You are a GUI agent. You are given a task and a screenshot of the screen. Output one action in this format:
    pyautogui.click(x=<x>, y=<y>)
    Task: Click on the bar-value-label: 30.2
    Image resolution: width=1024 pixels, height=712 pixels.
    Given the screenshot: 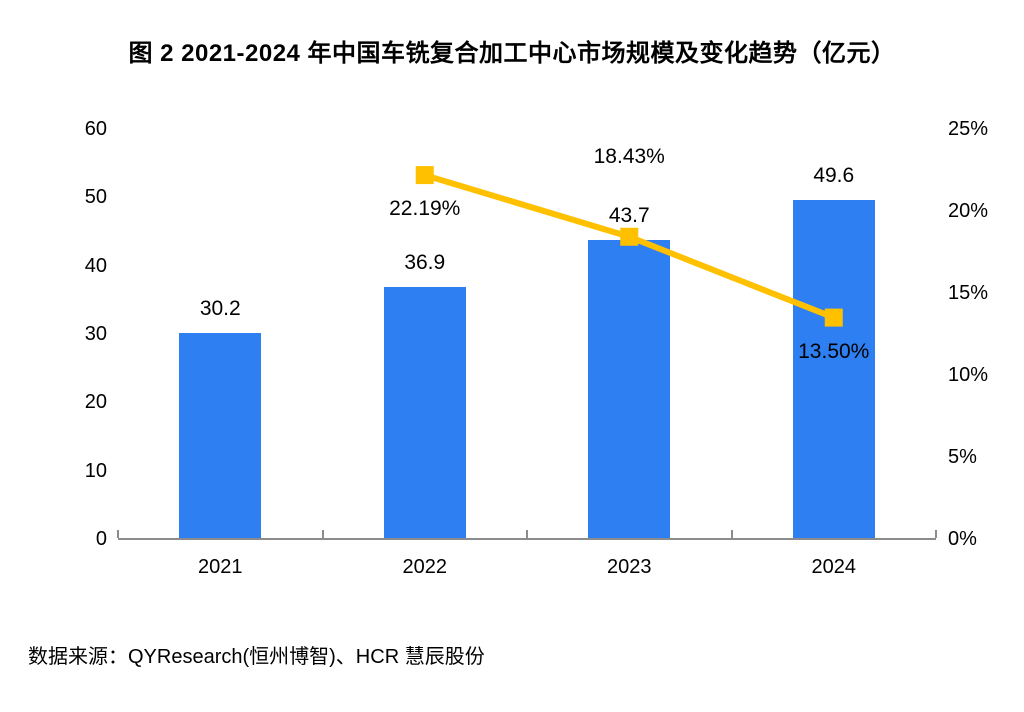 What is the action you would take?
    pyautogui.click(x=220, y=308)
    